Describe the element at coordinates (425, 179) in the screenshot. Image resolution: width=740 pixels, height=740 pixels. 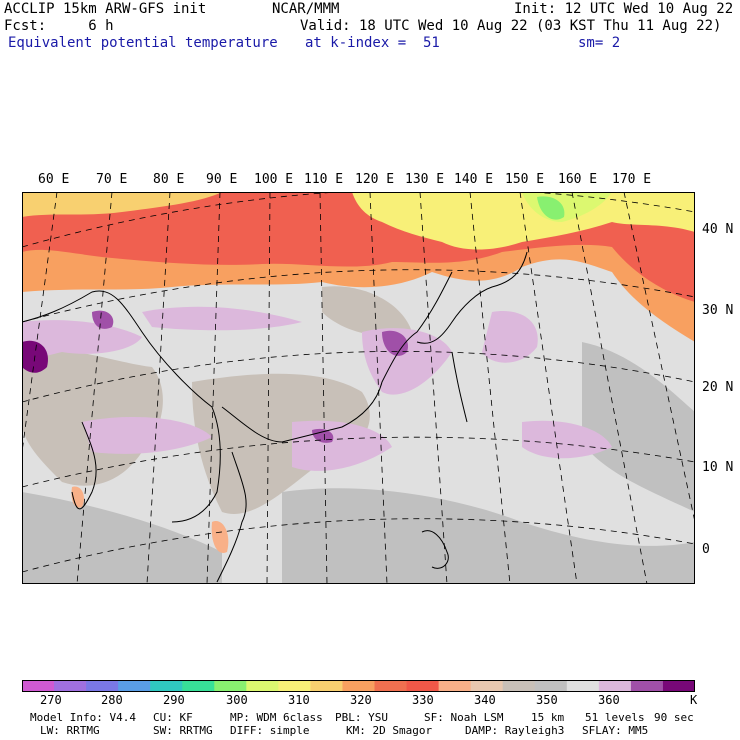
I see `lon-label: 130 E` at that location.